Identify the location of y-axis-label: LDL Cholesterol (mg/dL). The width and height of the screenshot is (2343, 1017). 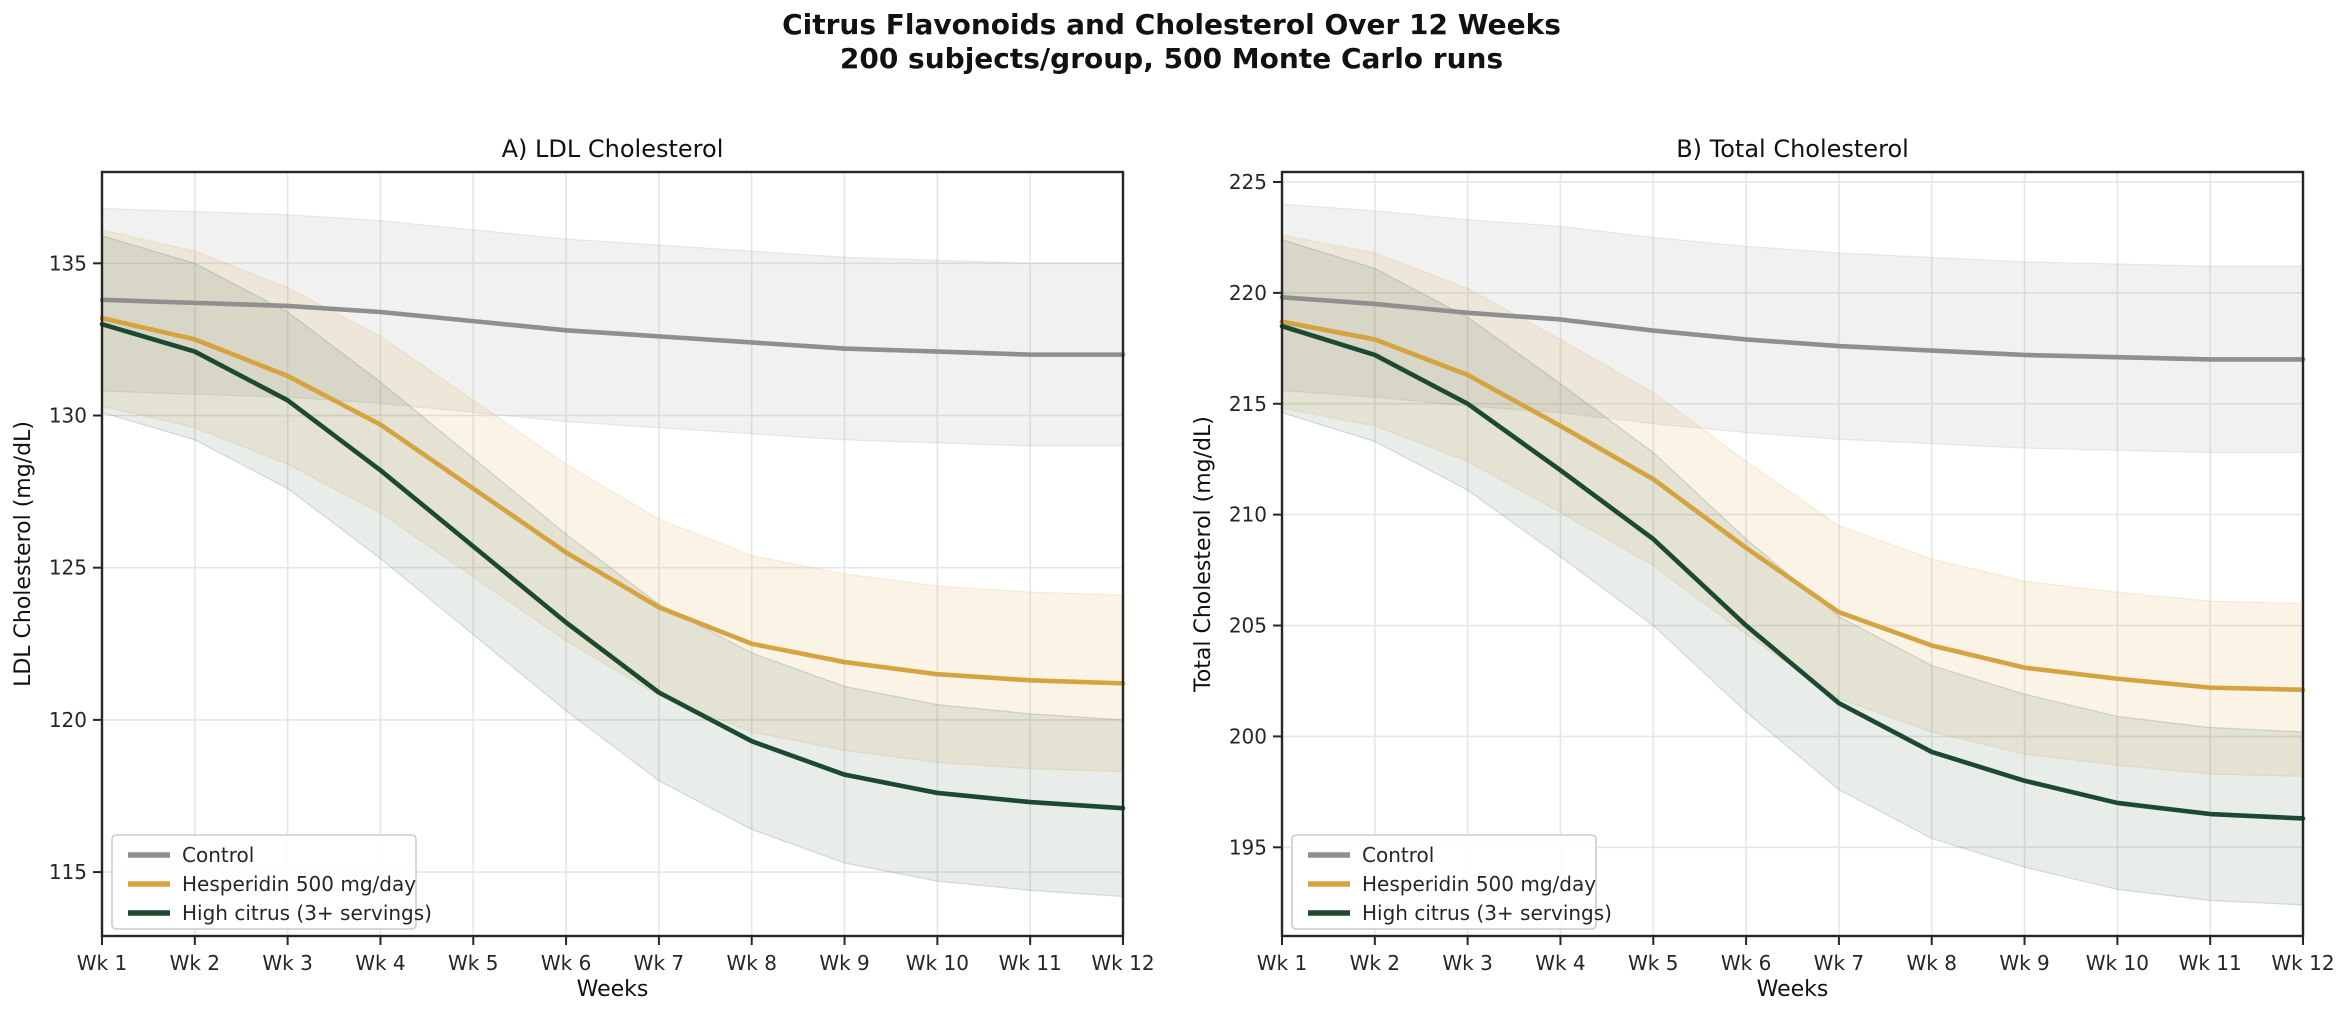
(23, 554).